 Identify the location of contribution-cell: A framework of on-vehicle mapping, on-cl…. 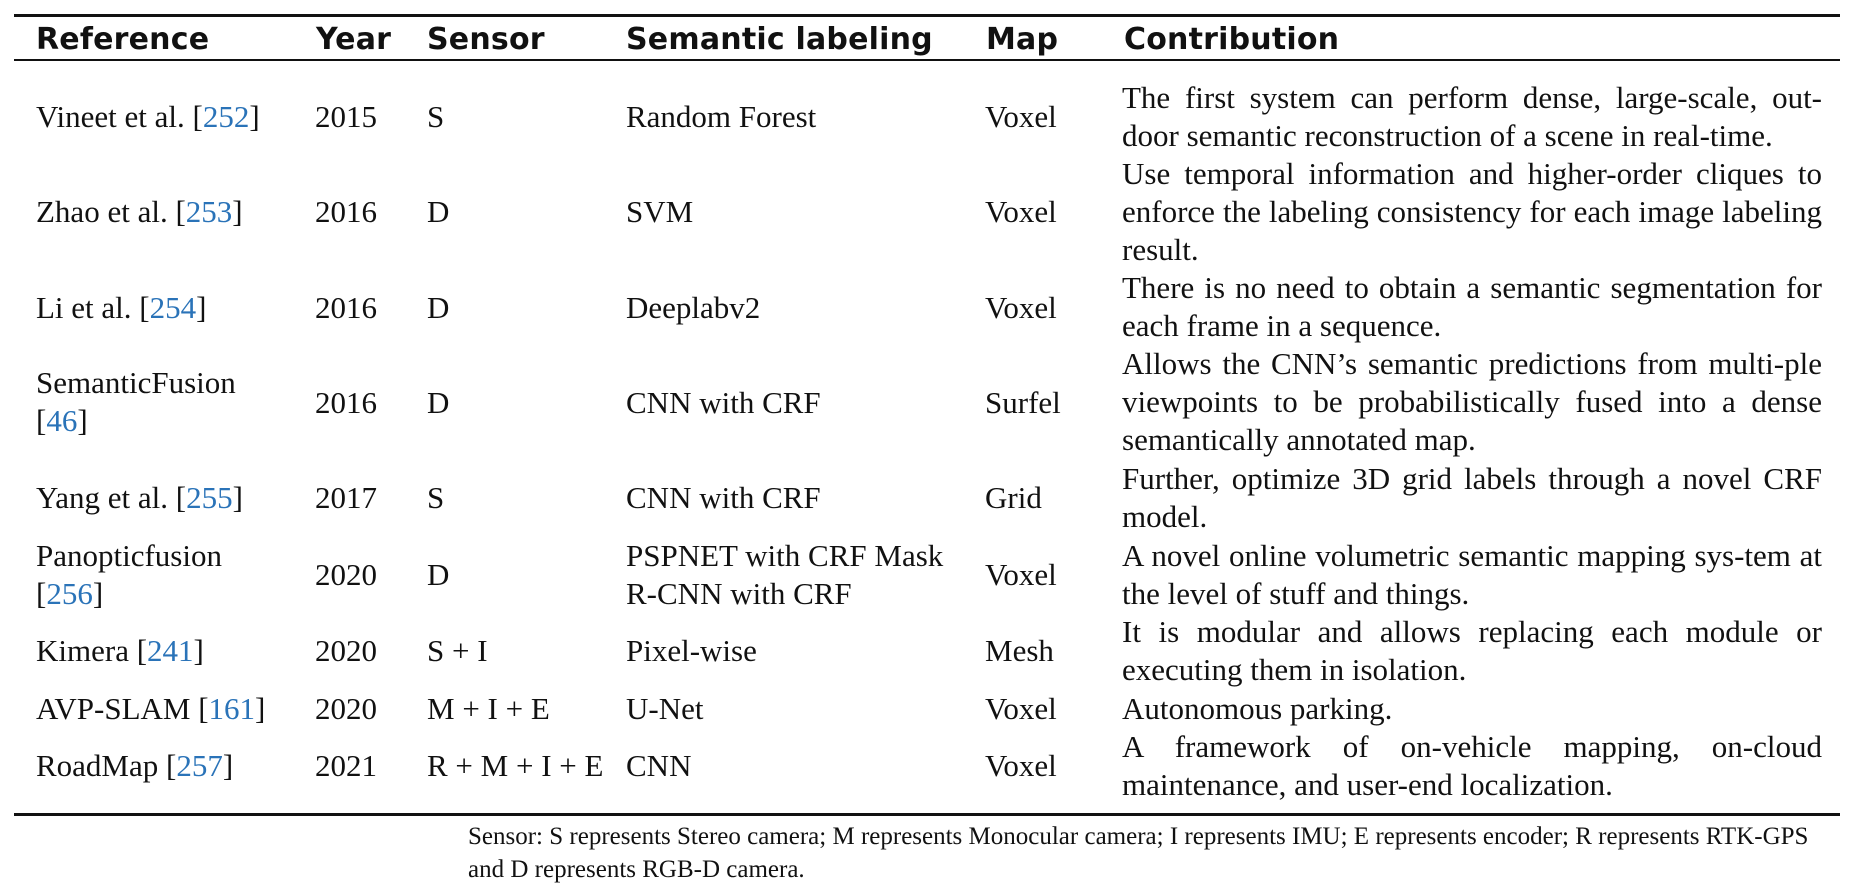
(1472, 765).